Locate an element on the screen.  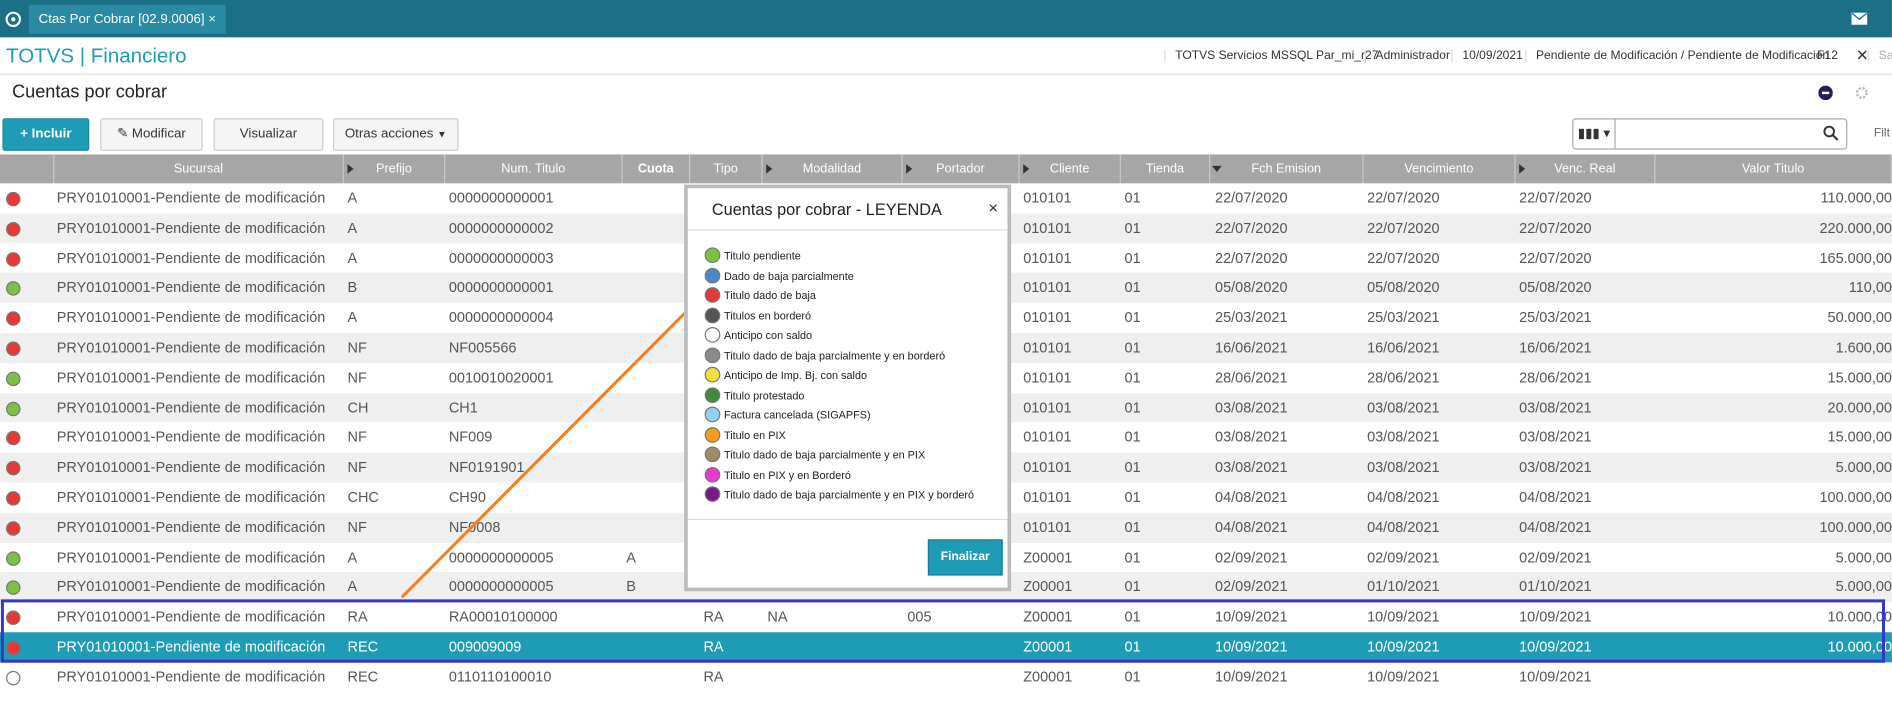
cell-venc: 04/08/2021 is located at coordinates (1403, 527).